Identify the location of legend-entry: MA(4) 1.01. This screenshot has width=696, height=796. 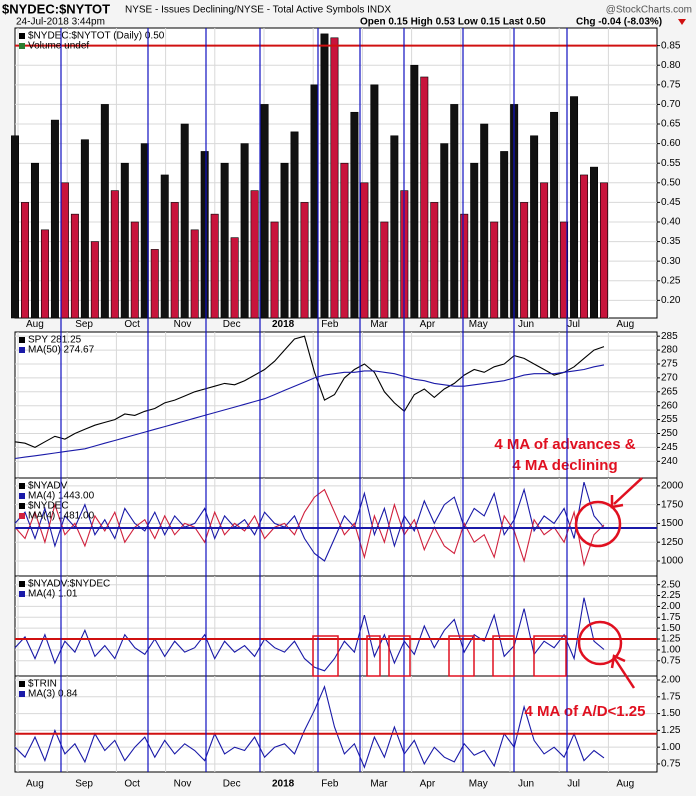
(53, 594).